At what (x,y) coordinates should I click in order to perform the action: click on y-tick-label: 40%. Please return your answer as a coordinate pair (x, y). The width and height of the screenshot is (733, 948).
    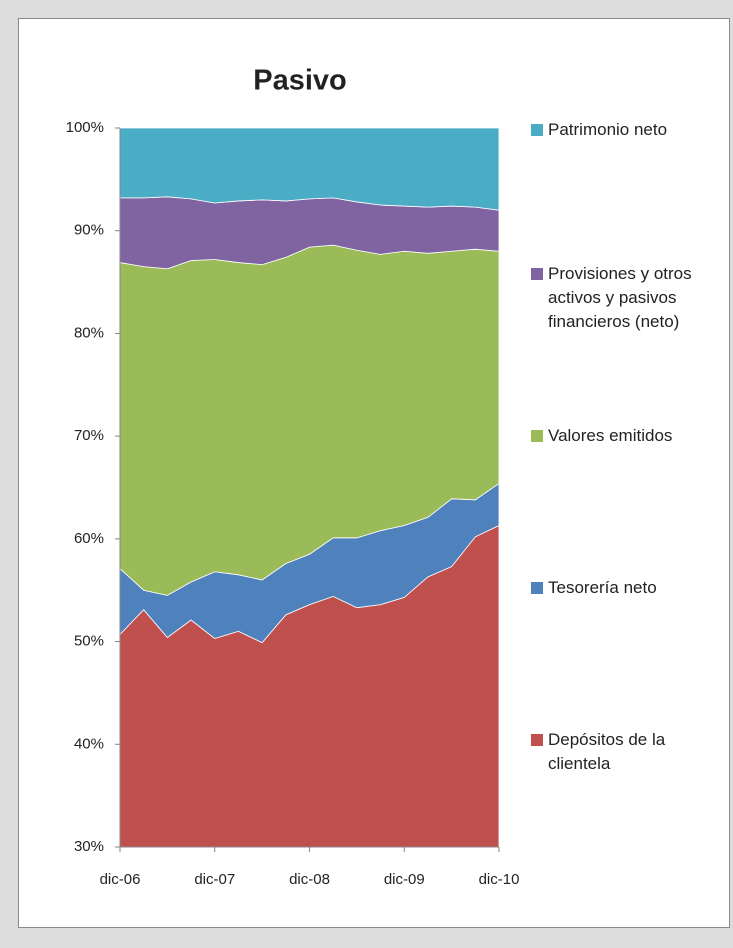
    Looking at the image, I should click on (89, 743).